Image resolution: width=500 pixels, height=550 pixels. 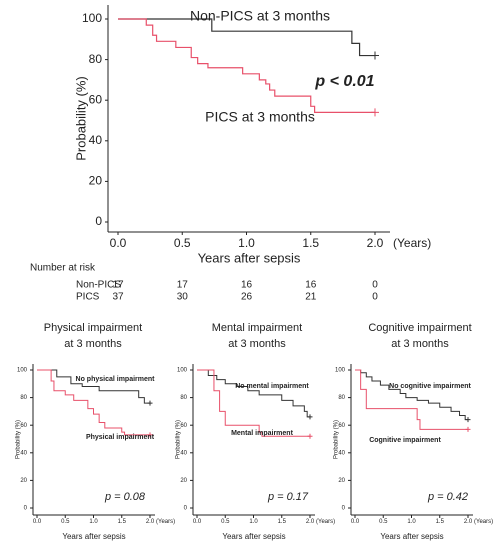 I want to click on curve-label: Mental impairment, so click(x=262, y=433).